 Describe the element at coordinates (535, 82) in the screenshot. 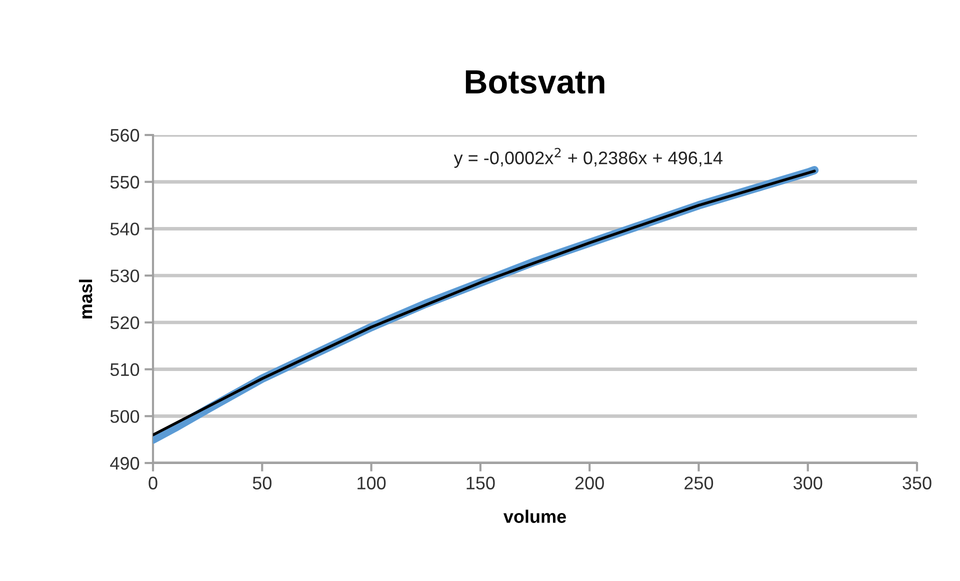

I see `chart-title: Botsvatn` at that location.